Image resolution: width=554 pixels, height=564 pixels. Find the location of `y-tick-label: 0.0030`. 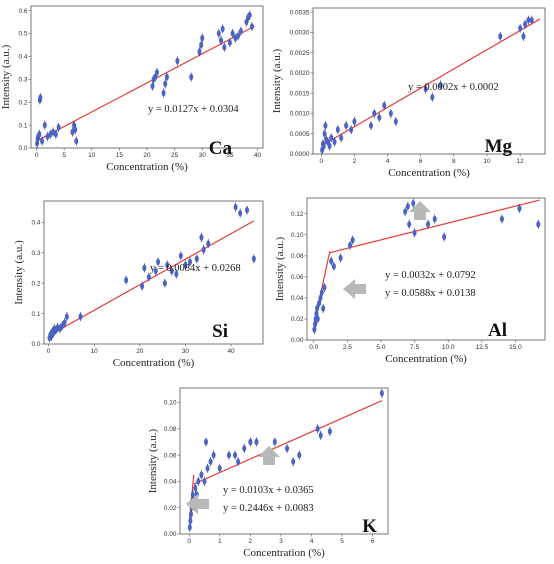

y-tick-label: 0.0030 is located at coordinates (300, 33).